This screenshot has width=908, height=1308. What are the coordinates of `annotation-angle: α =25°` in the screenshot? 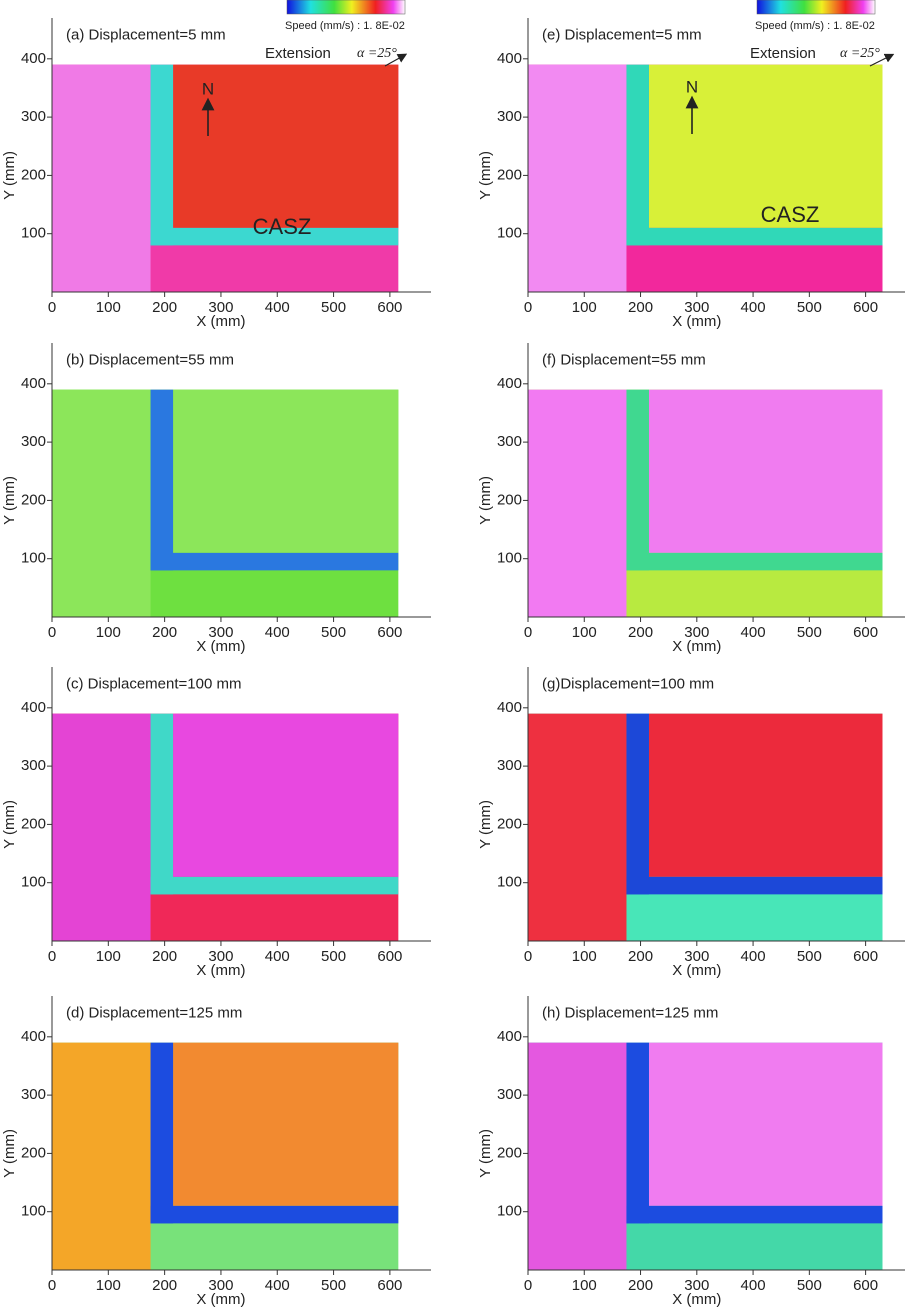 It's located at (860, 53).